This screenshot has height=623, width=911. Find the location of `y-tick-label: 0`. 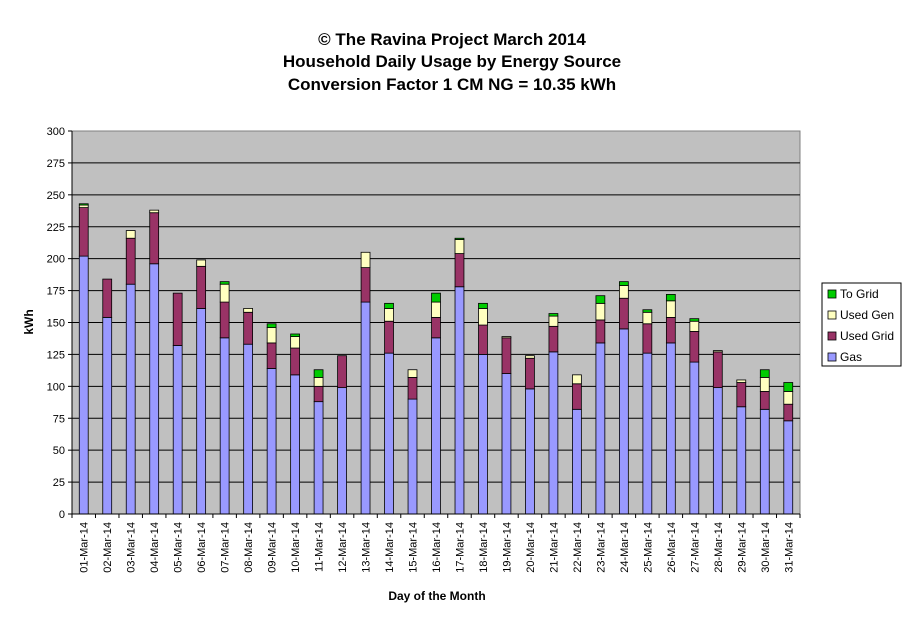

y-tick-label: 0 is located at coordinates (62, 515).